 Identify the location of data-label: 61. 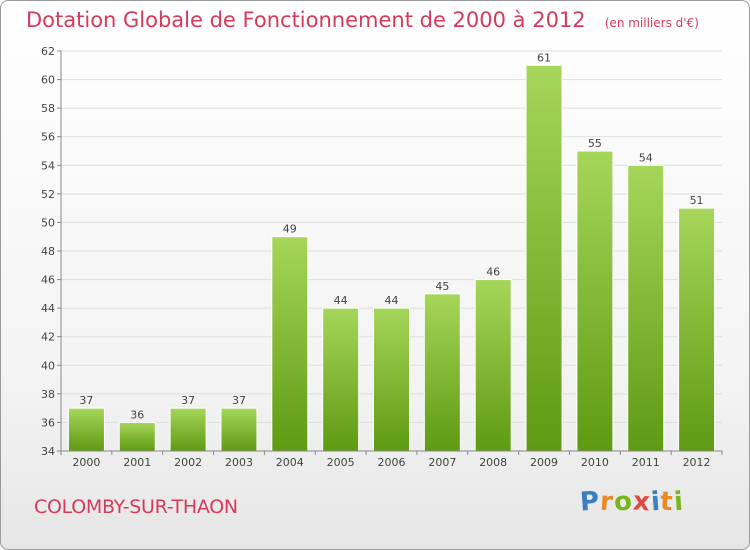
(544, 57).